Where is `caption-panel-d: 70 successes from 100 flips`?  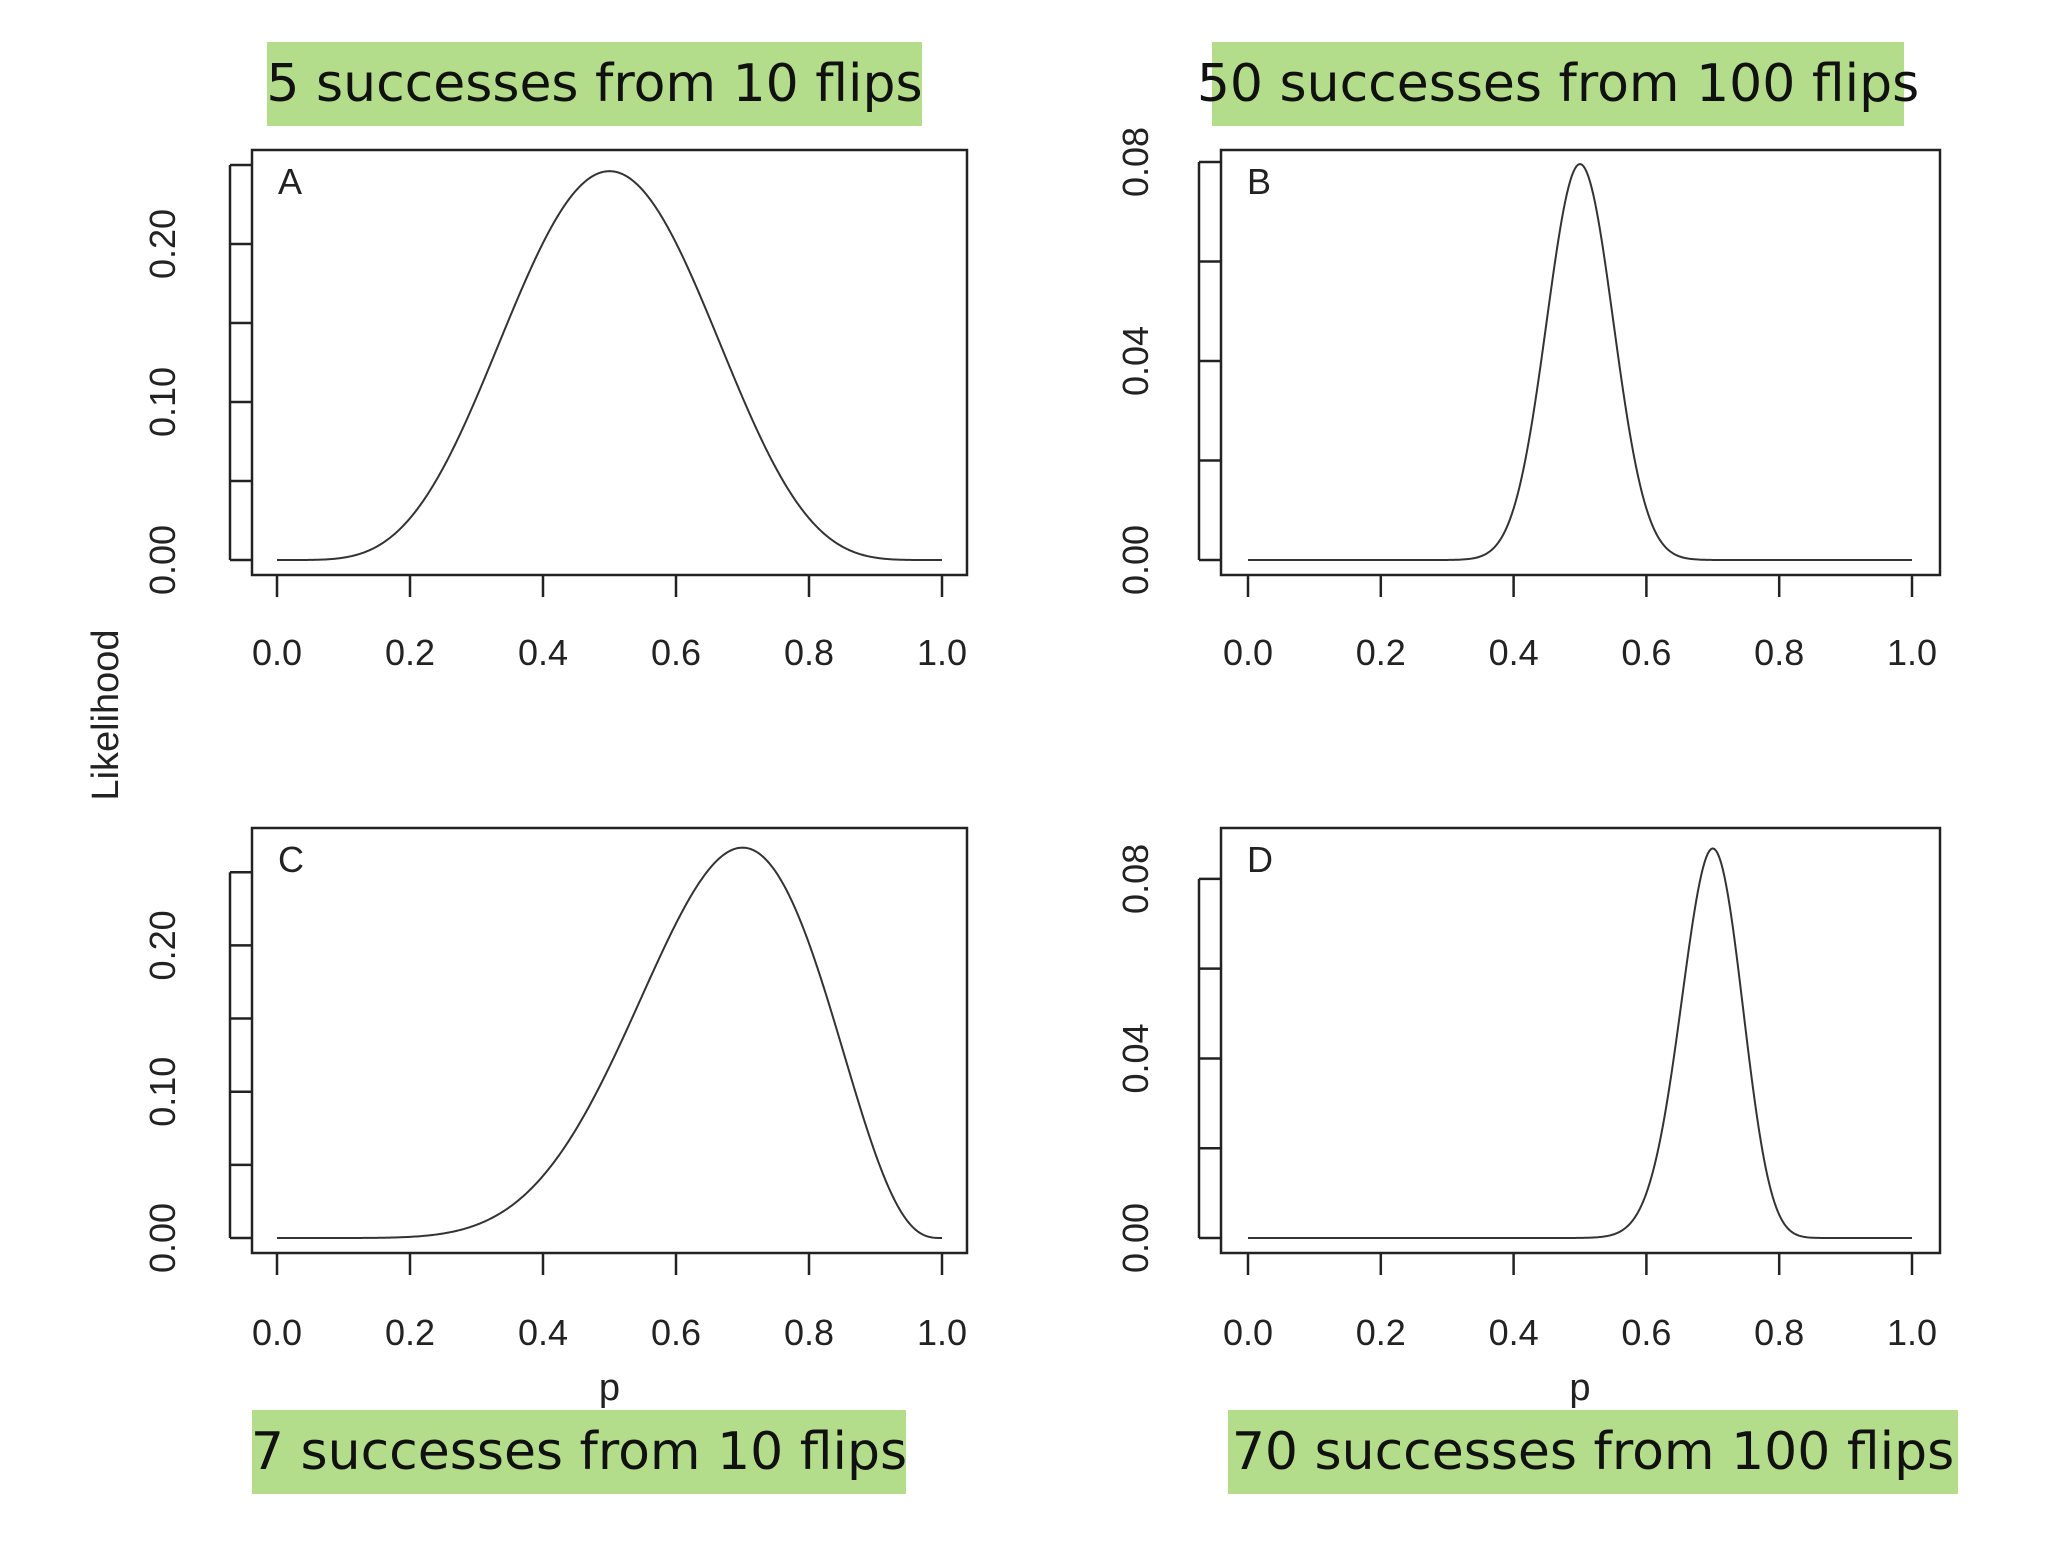
caption-panel-d: 70 successes from 100 flips is located at coordinates (1593, 1452).